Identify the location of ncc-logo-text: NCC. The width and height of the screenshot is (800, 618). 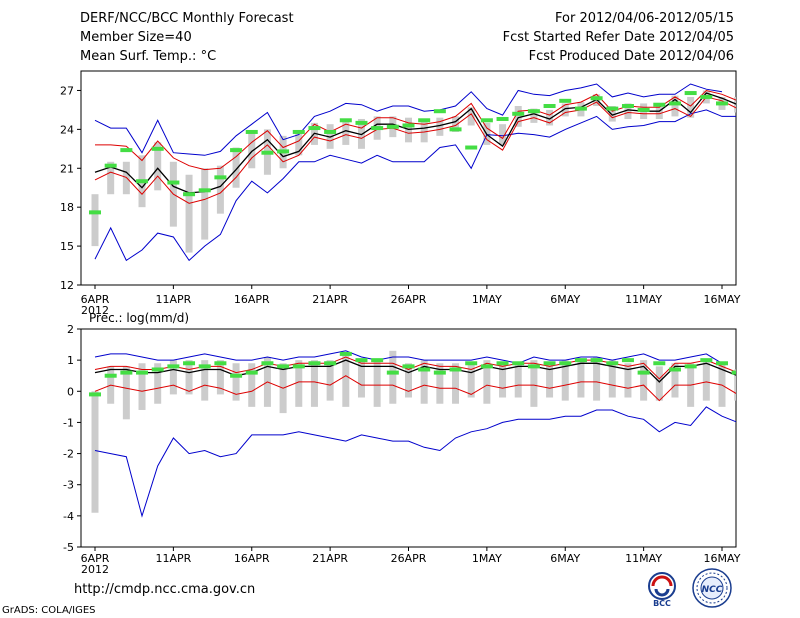
(712, 590).